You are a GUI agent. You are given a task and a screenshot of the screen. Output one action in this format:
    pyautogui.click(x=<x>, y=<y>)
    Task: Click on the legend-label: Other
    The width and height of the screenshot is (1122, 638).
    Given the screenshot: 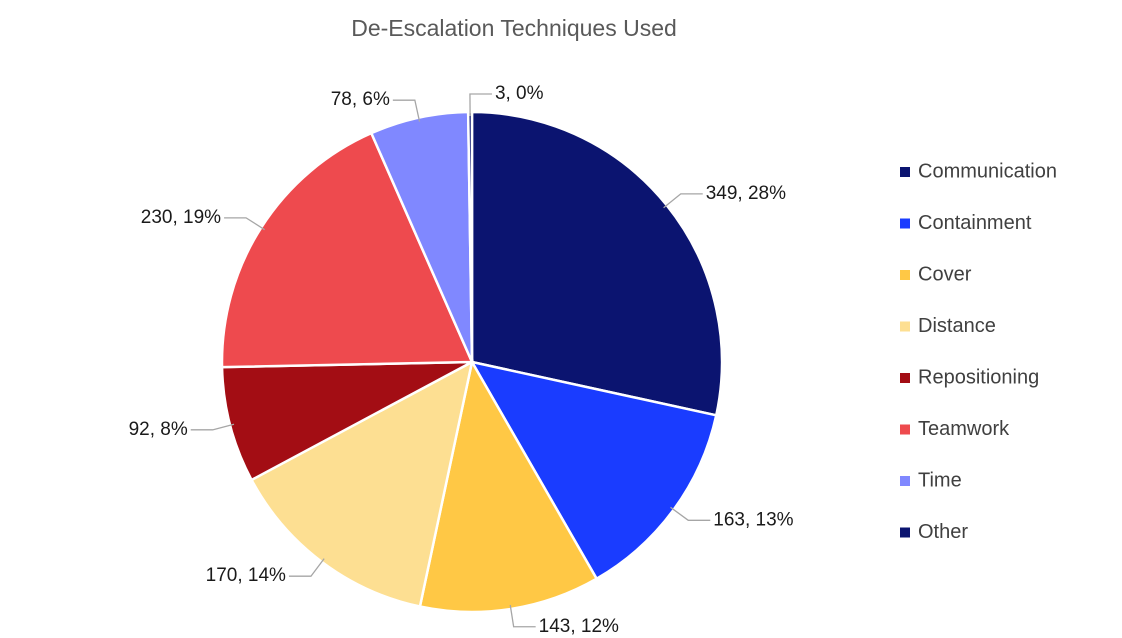 What is the action you would take?
    pyautogui.click(x=943, y=532)
    